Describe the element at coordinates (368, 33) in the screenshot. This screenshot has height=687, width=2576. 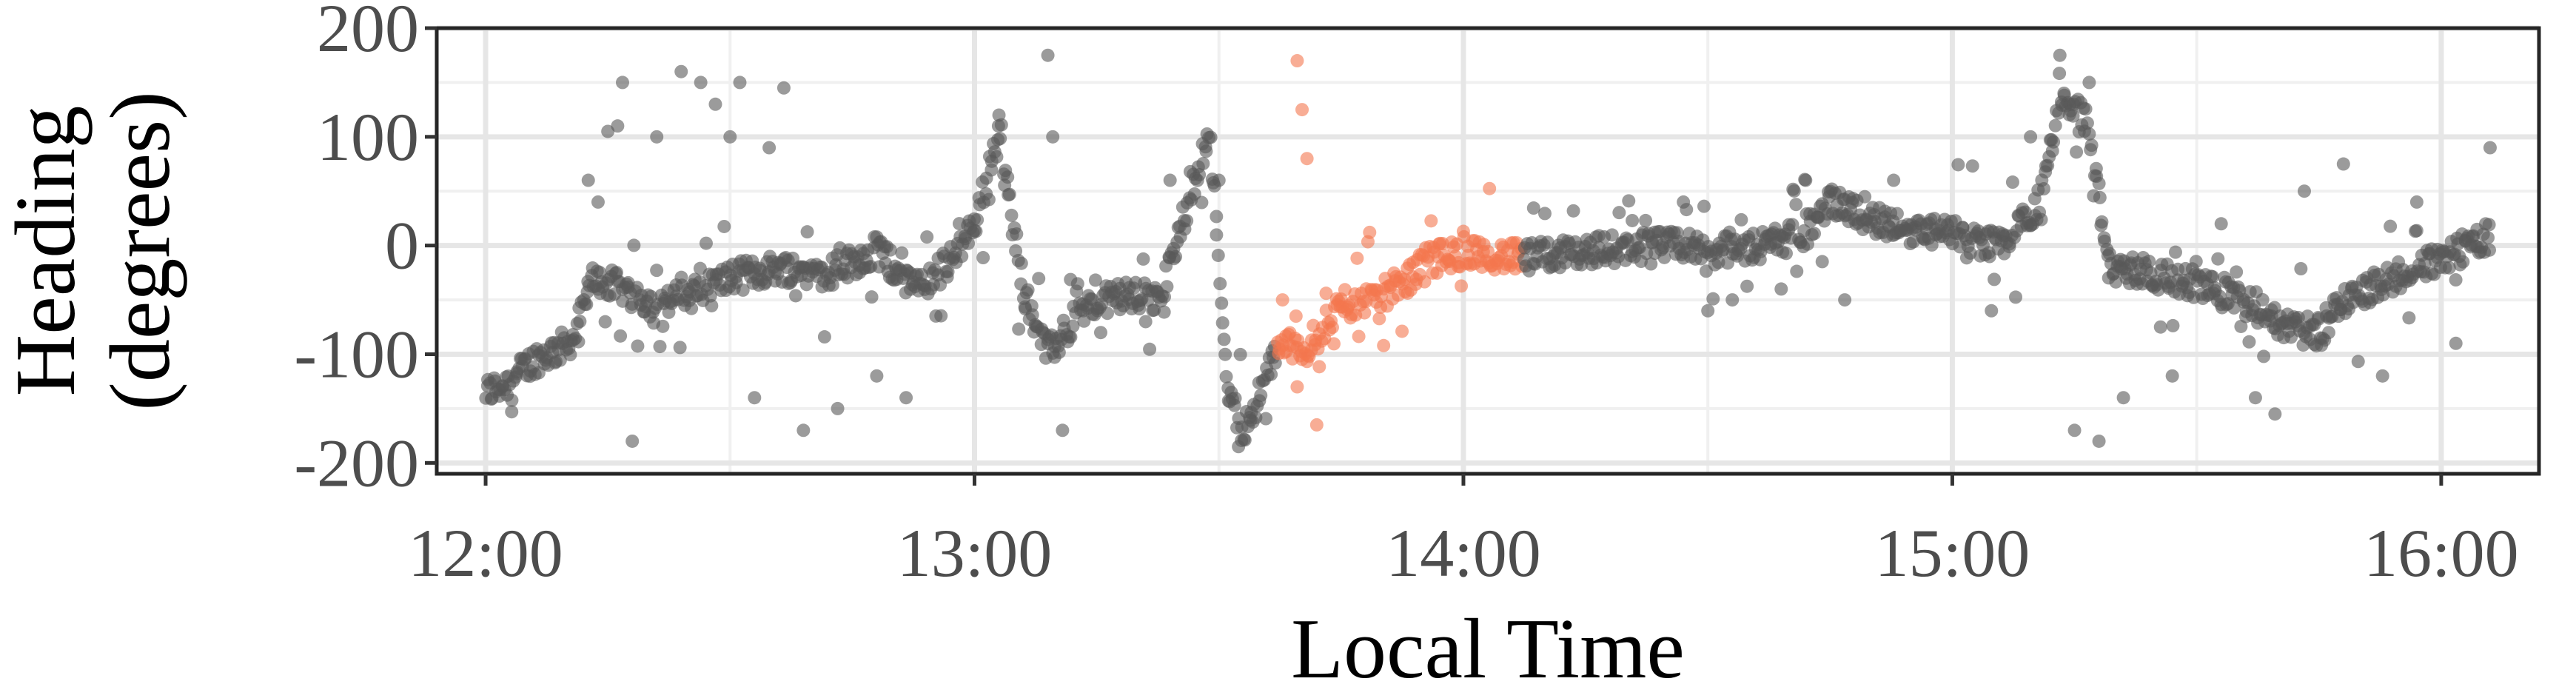
I see `y-tick-label: 200` at that location.